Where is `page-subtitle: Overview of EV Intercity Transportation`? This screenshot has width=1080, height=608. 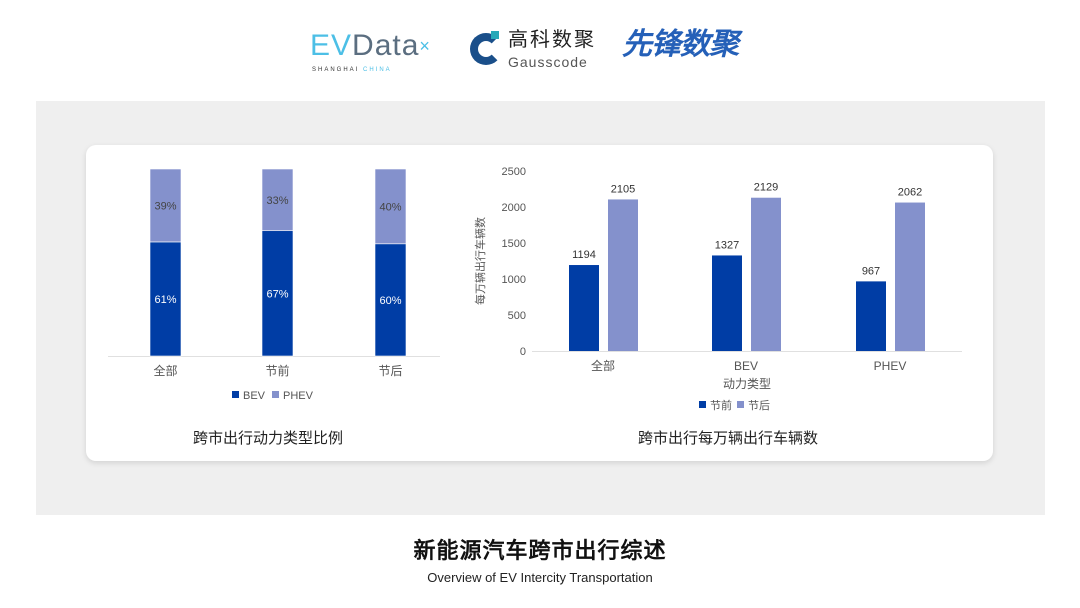
page-subtitle: Overview of EV Intercity Transportation is located at coordinates (540, 577).